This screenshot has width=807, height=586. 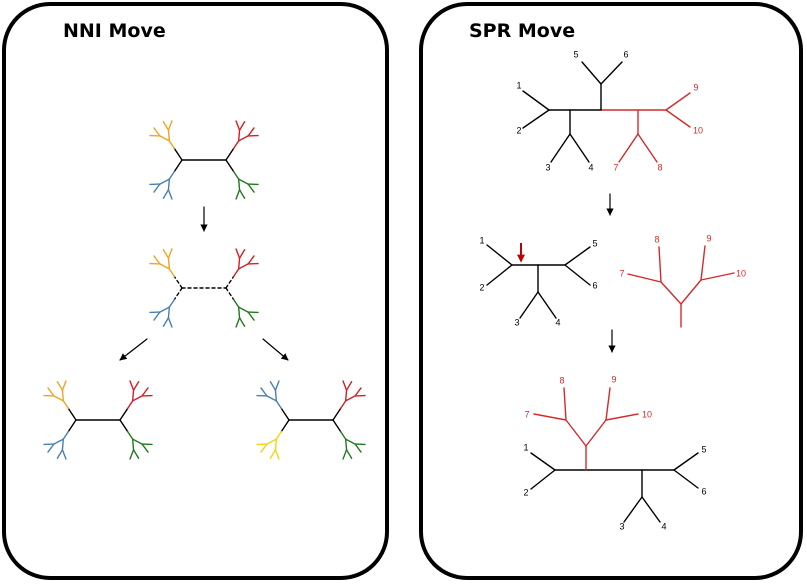 What do you see at coordinates (275, 349) in the screenshot?
I see `nni-right-arrow` at bounding box center [275, 349].